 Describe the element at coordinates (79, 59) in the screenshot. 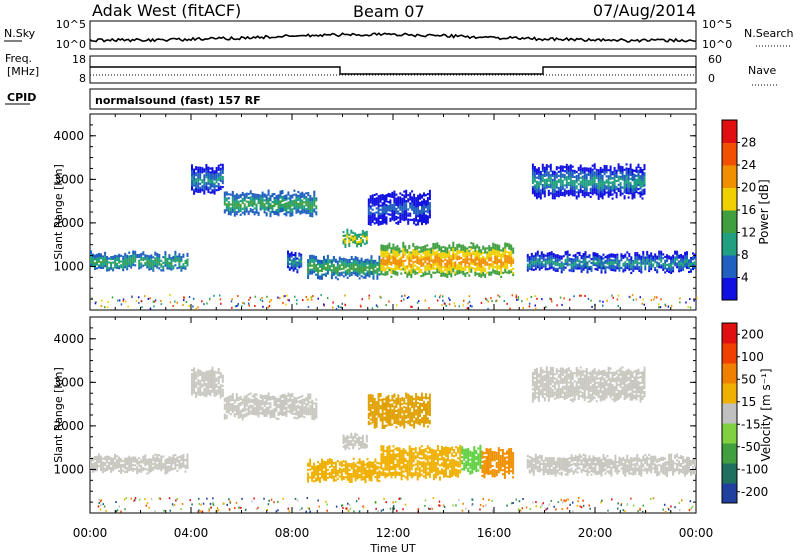

I see `freq-tick-top: 18` at that location.